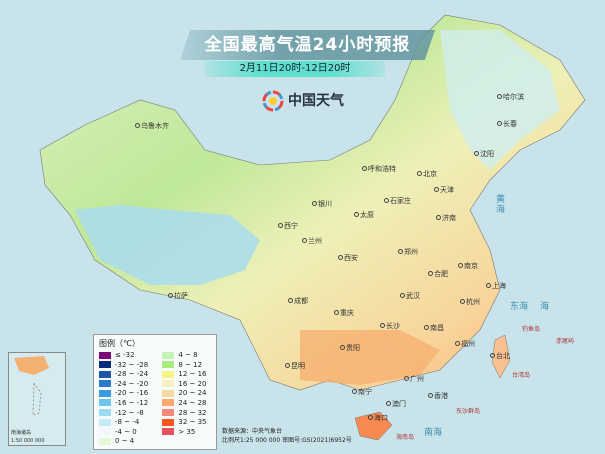 This screenshot has height=454, width=605. What do you see at coordinates (312, 241) in the screenshot?
I see `city-label: 兰州` at bounding box center [312, 241].